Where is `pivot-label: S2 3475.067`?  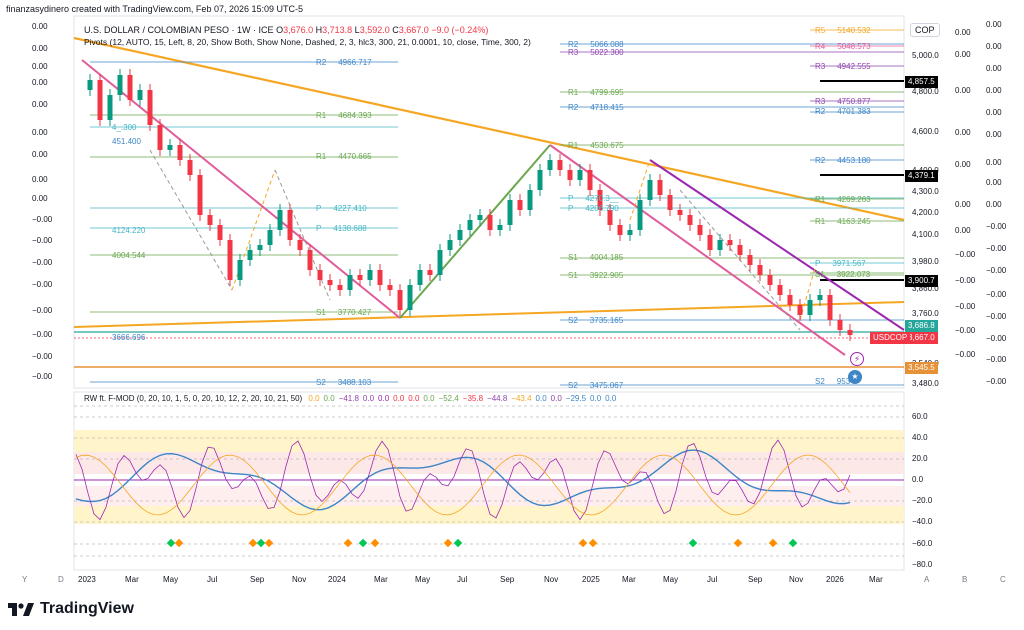
pivot-label: S2 3475.067 is located at coordinates (595, 385).